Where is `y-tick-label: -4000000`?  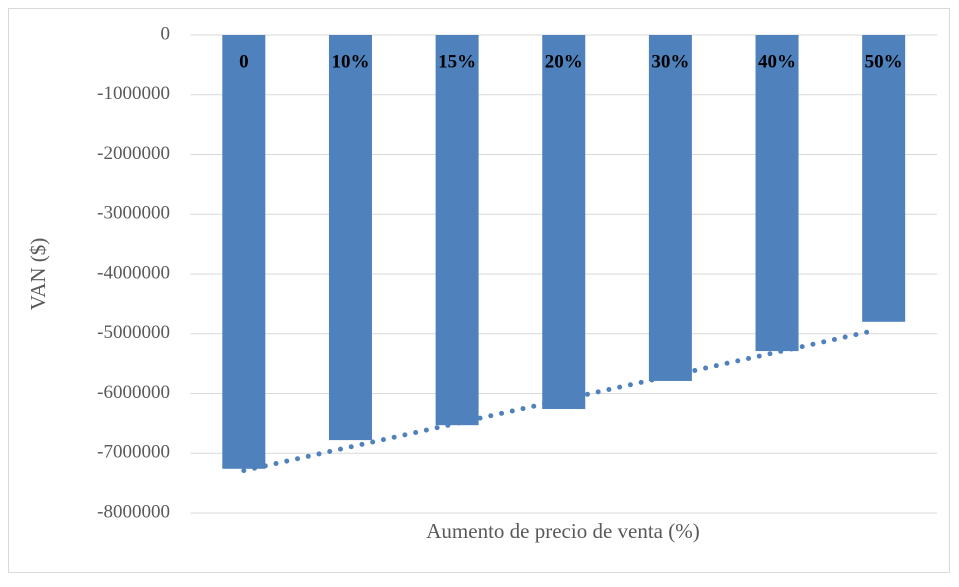 y-tick-label: -4000000 is located at coordinates (133, 272).